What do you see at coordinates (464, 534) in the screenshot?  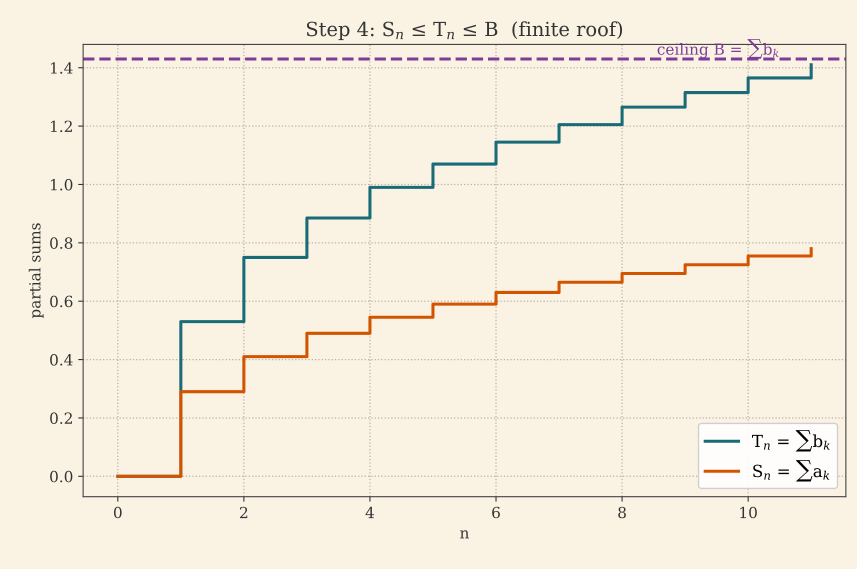 I see `x-axis-title: n` at bounding box center [464, 534].